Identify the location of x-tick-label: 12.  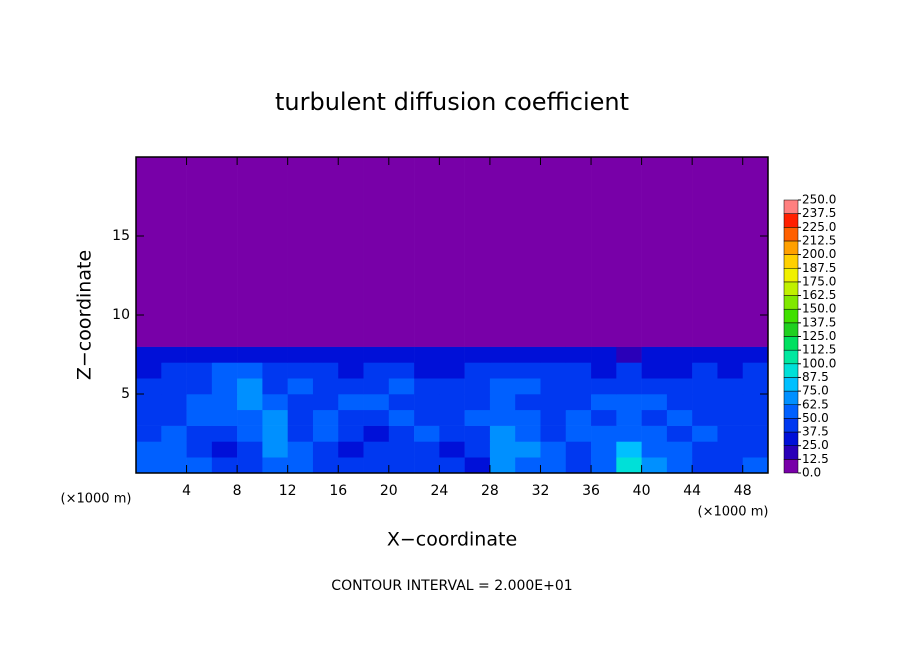
(288, 491).